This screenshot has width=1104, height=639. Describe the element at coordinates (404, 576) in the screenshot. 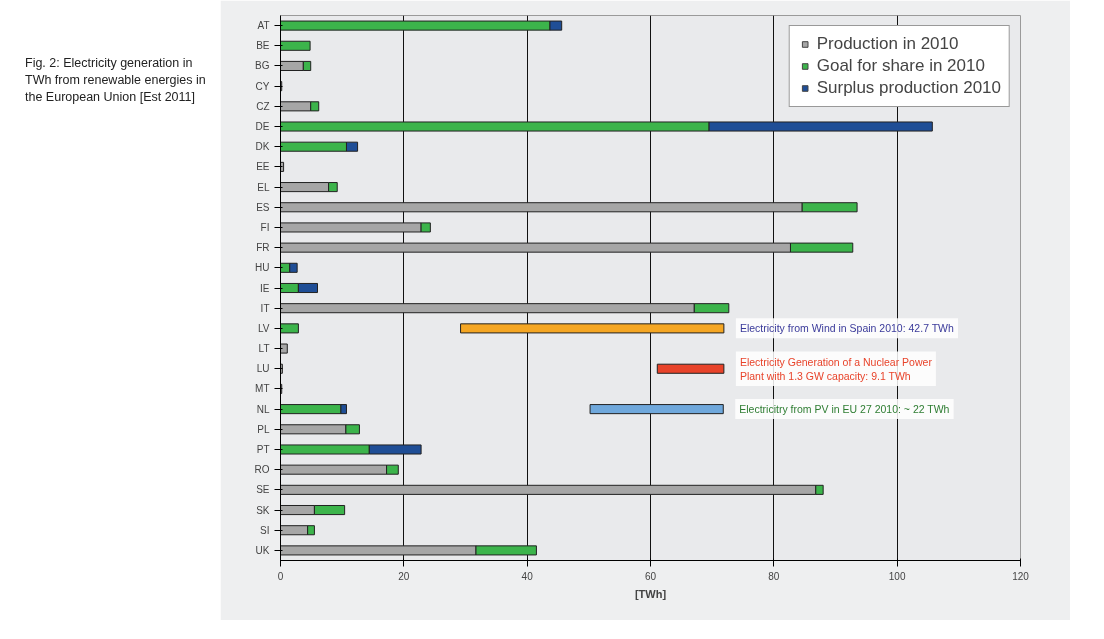

I see `x-tick-label: 20` at that location.